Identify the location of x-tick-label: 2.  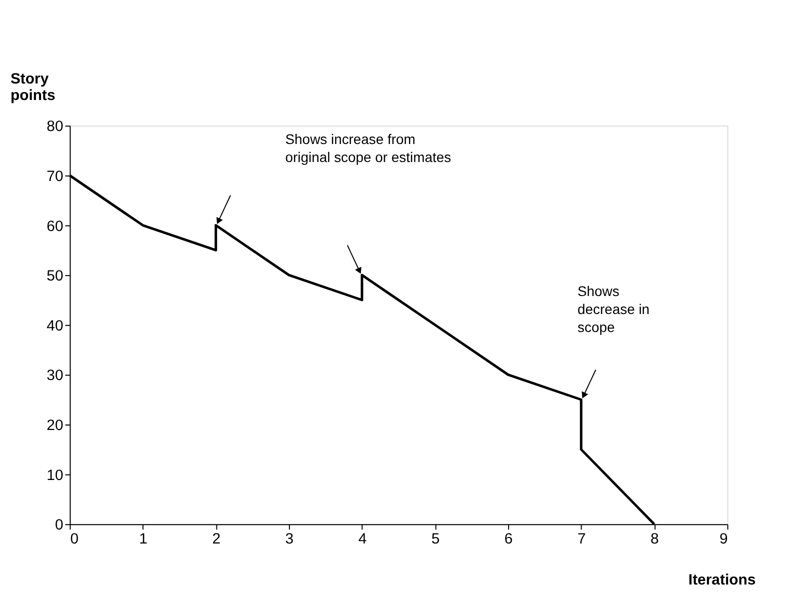
(216, 539).